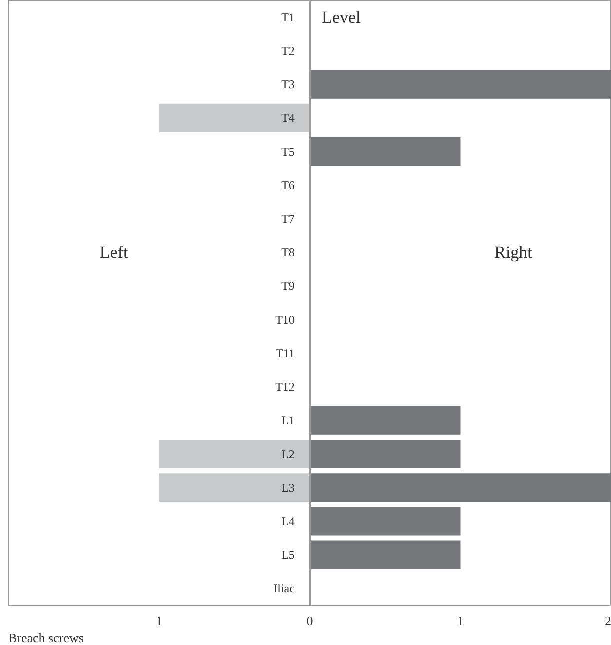 The width and height of the screenshot is (611, 645). I want to click on y-tick-label: T8, so click(288, 253).